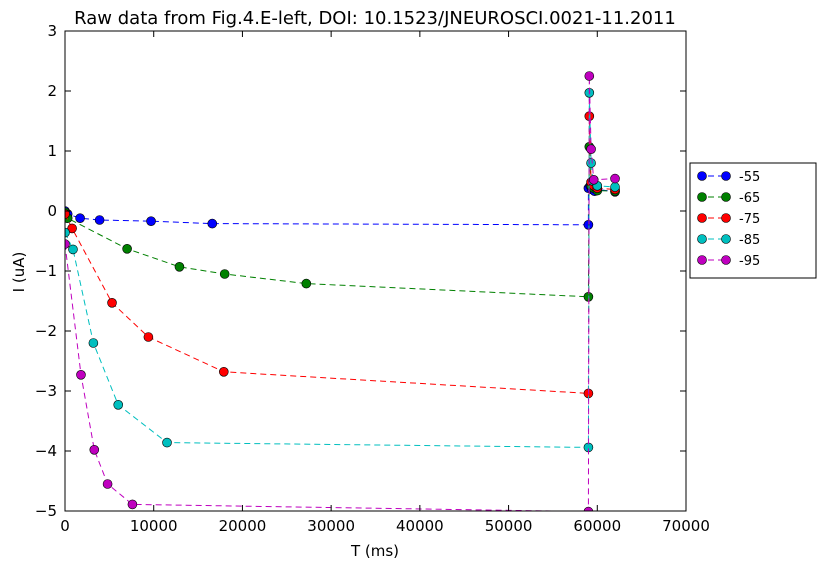  Describe the element at coordinates (46, 451) in the screenshot. I see `y-tick-label: −4` at that location.